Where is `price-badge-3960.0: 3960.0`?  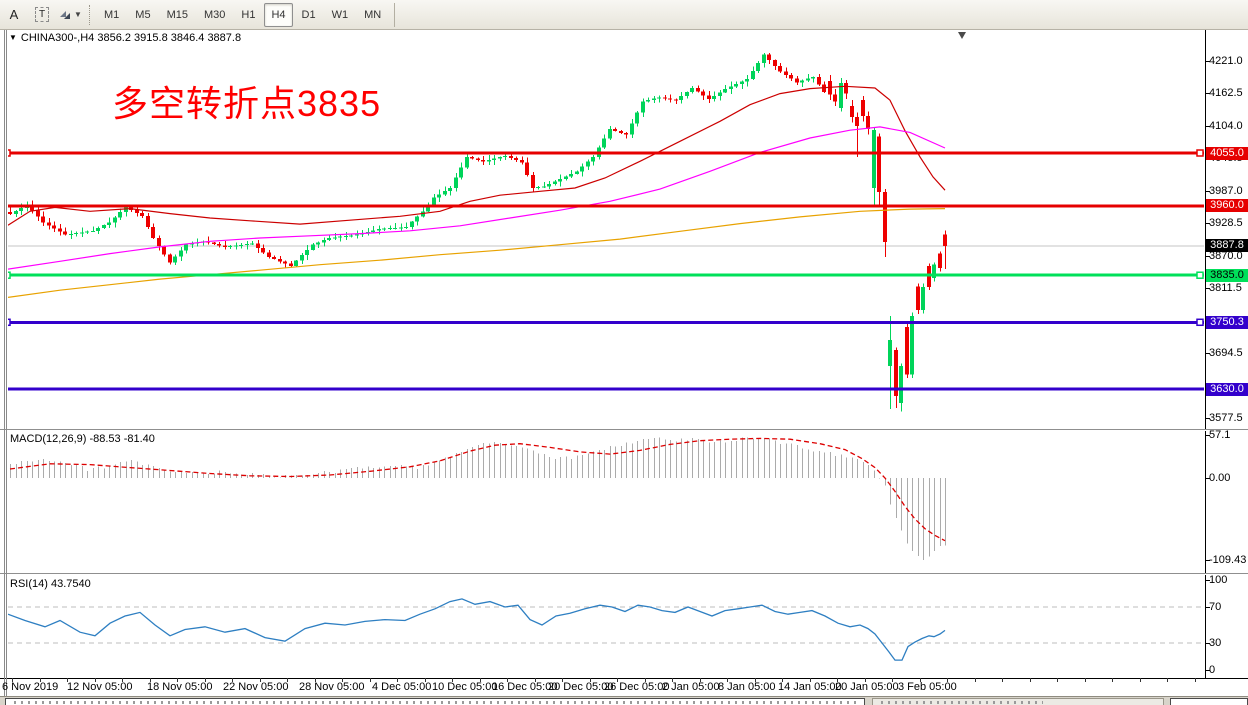
price-badge-3960.0: 3960.0 is located at coordinates (1227, 206).